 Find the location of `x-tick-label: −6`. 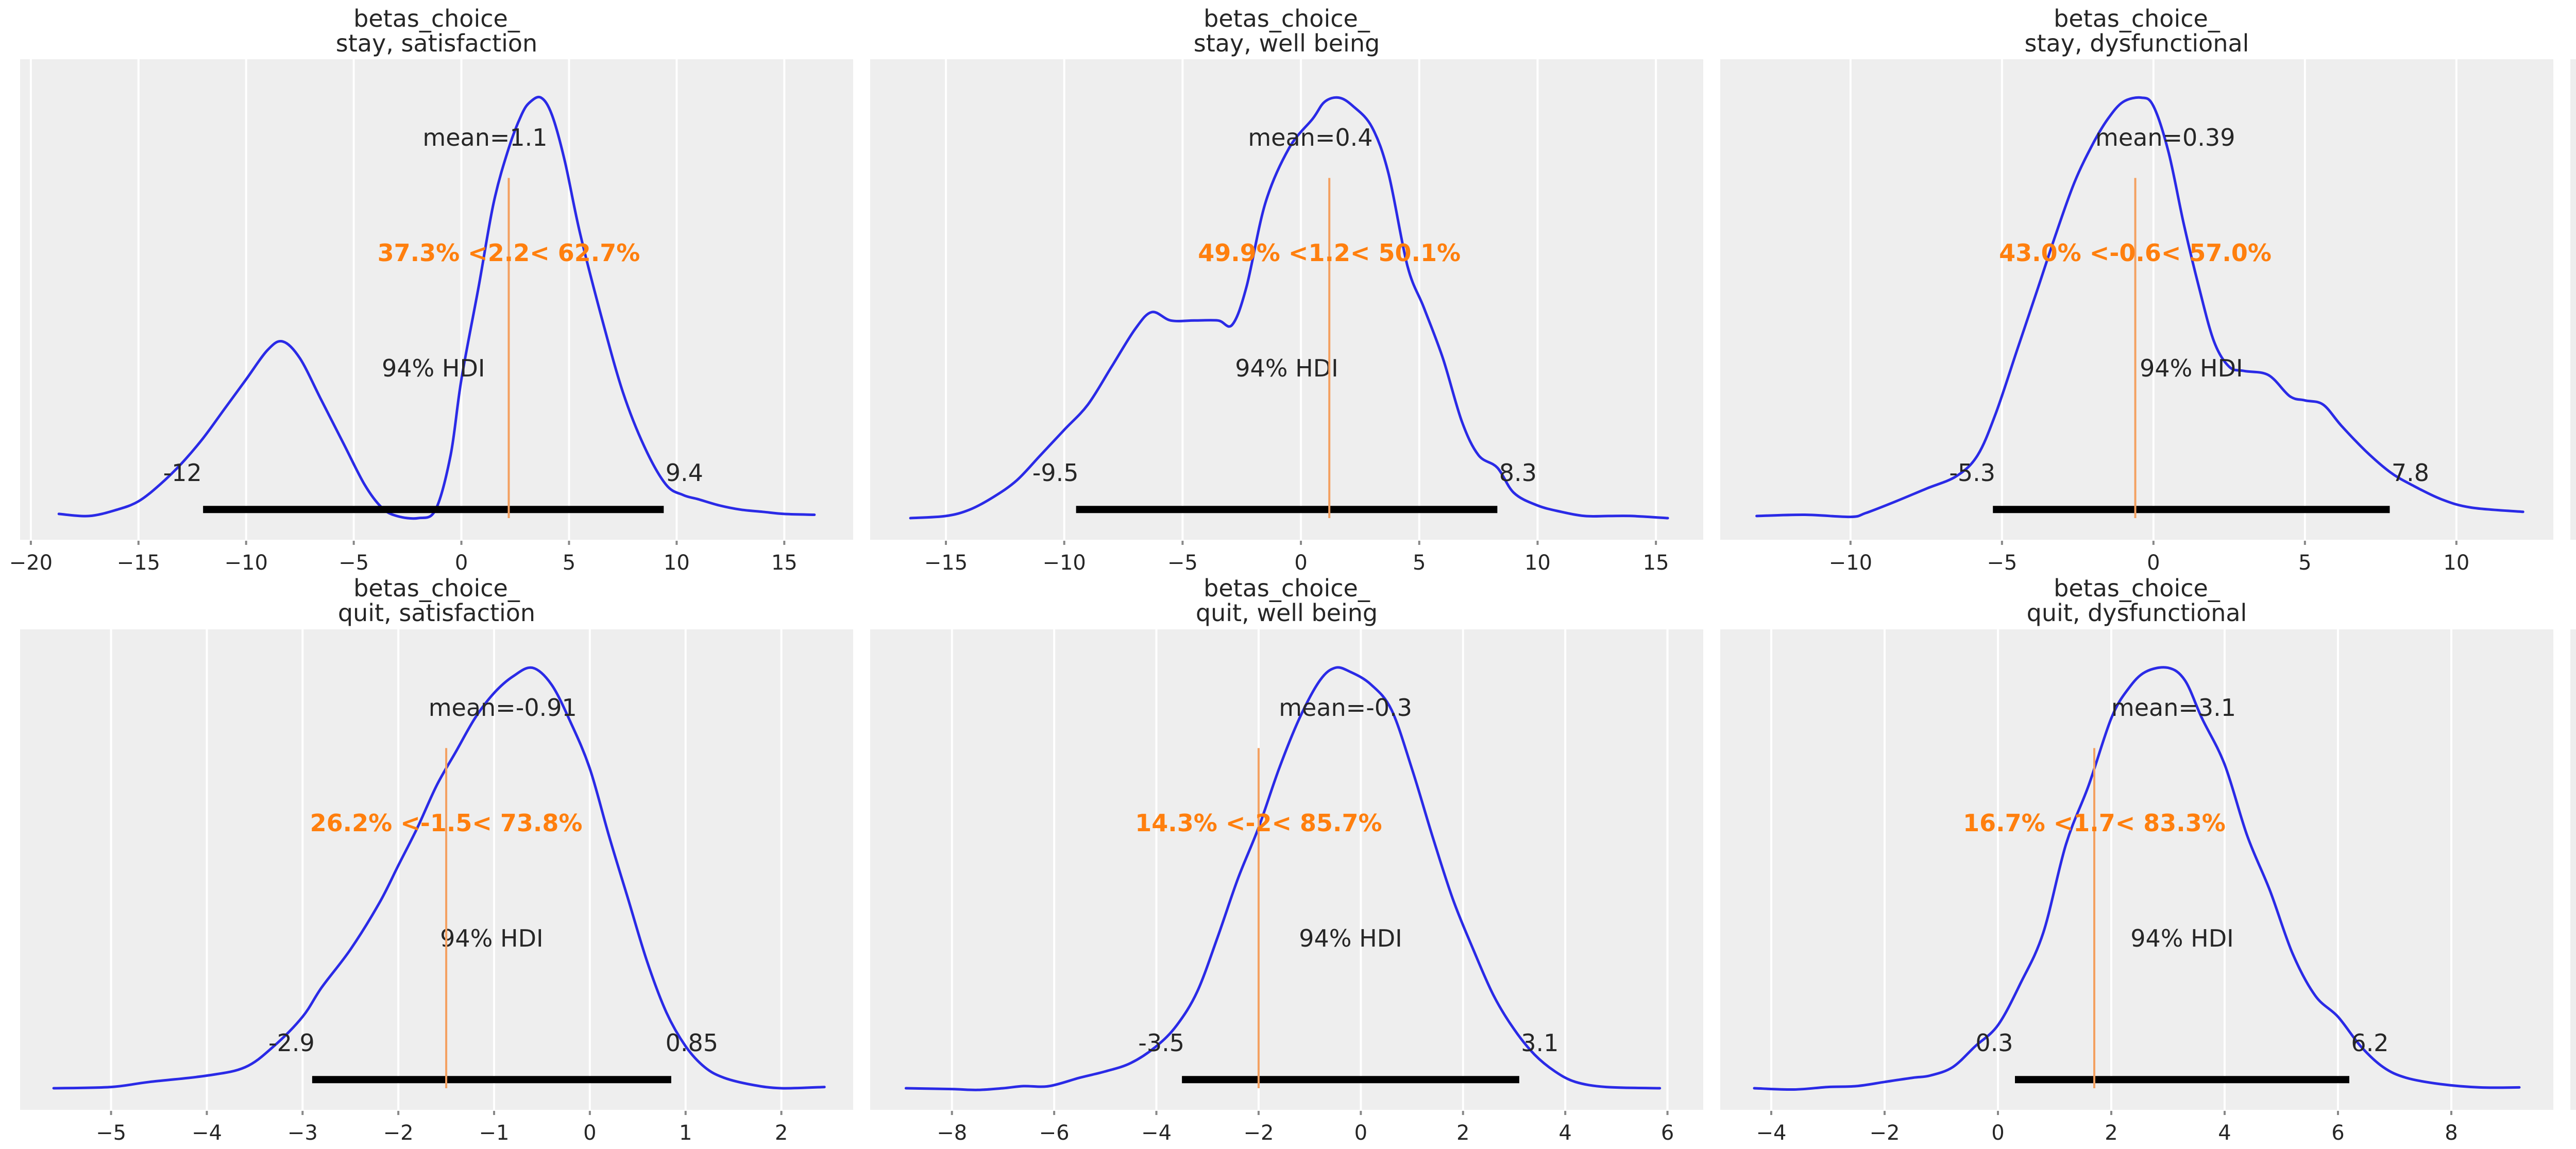

x-tick-label: −6 is located at coordinates (1054, 1133).